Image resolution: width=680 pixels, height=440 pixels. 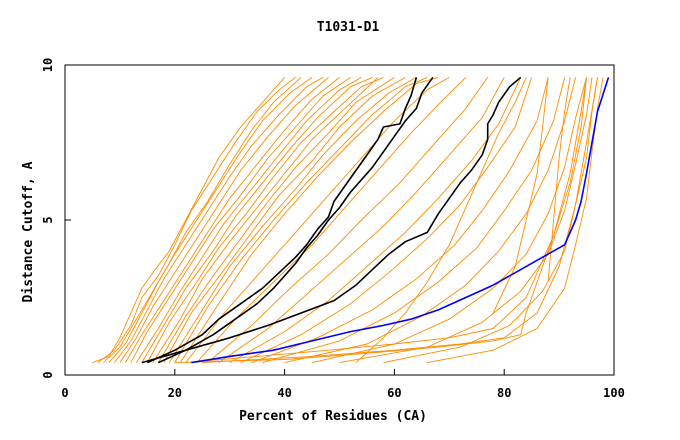 What do you see at coordinates (175, 393) in the screenshot?
I see `x-tick-label-1: 20` at bounding box center [175, 393].